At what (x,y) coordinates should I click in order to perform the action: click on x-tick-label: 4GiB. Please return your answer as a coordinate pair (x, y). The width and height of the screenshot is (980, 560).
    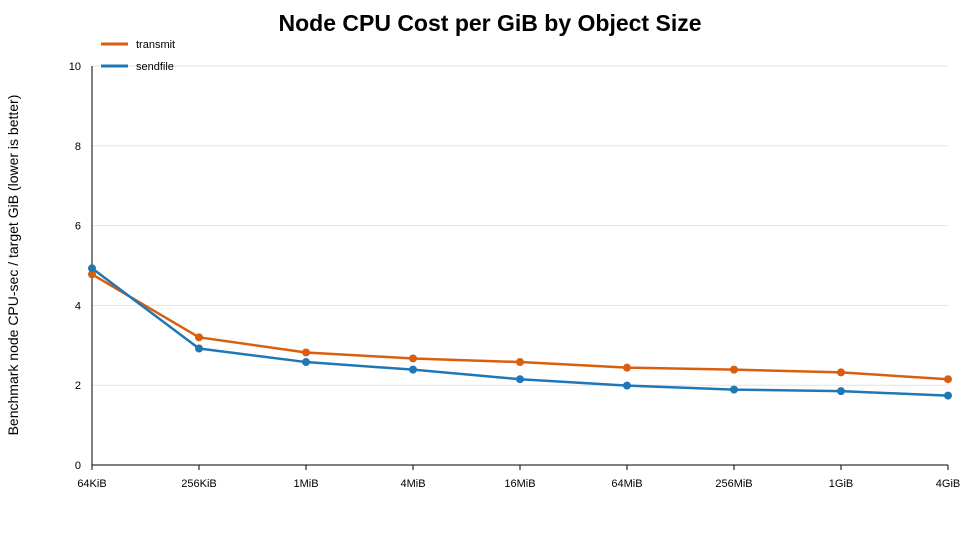
    Looking at the image, I should click on (948, 484).